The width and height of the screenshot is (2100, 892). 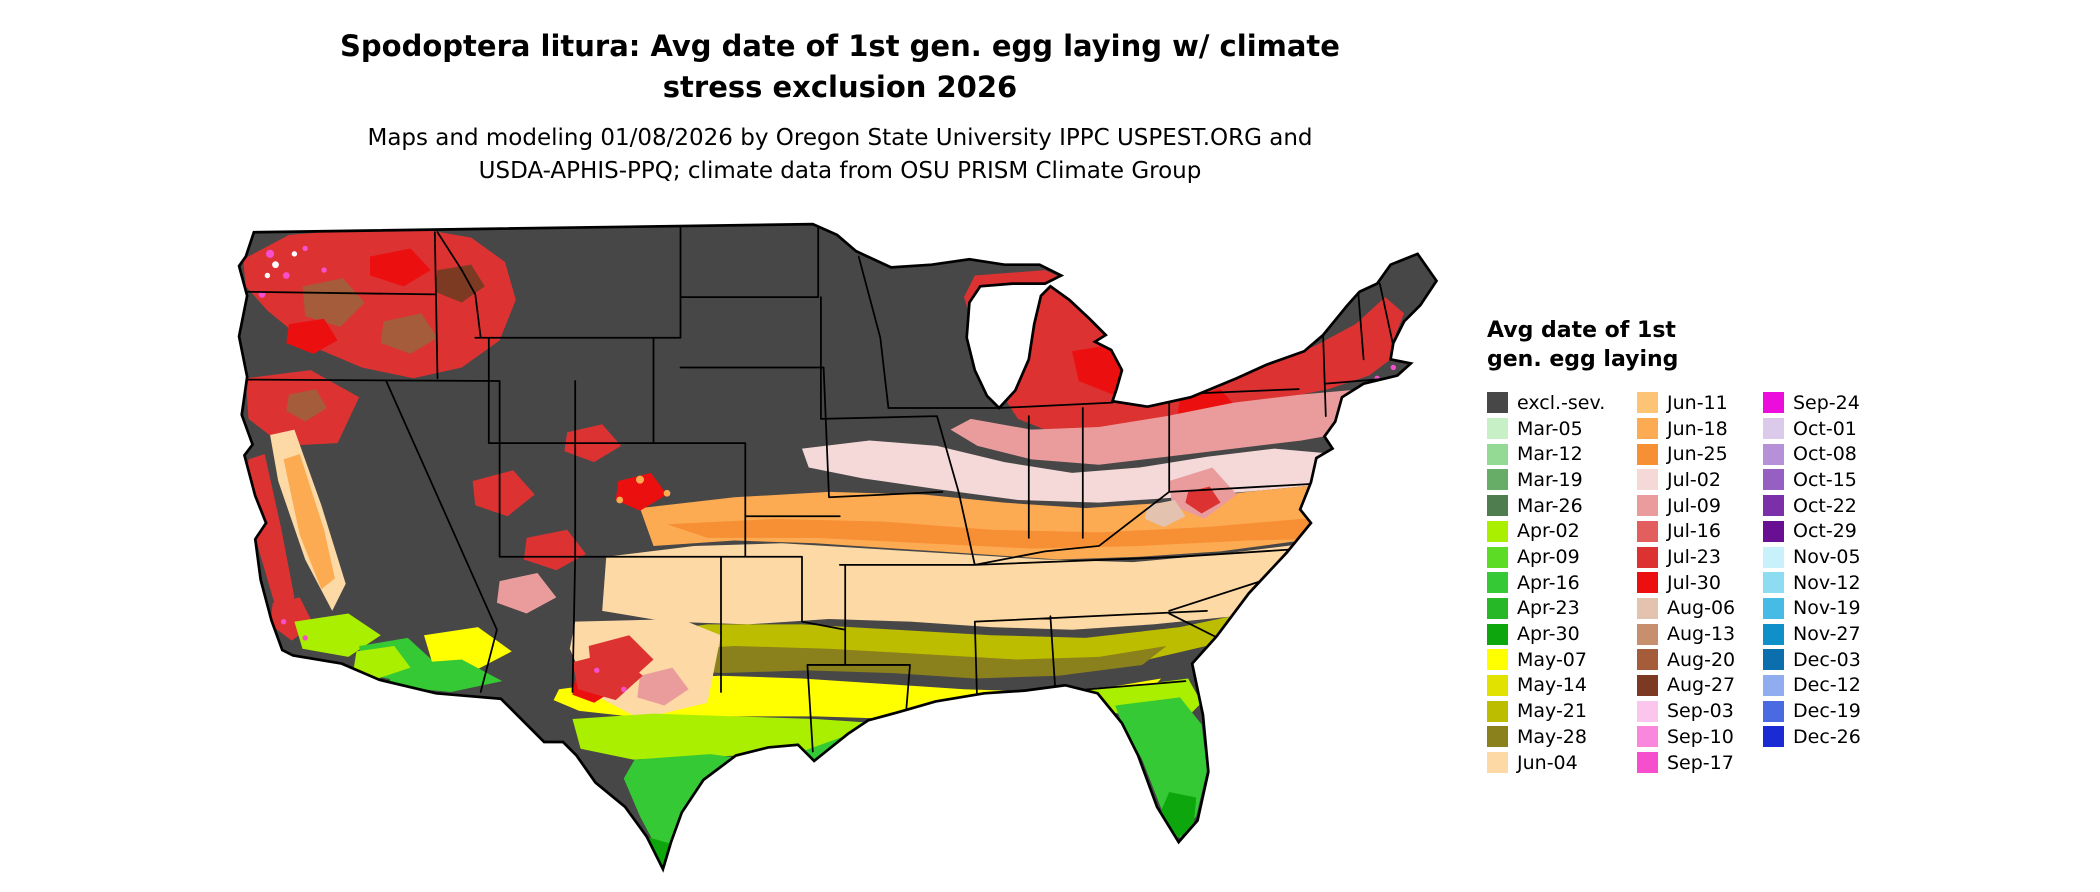 I want to click on legend-item: Oct-22, so click(x=1838, y=506).